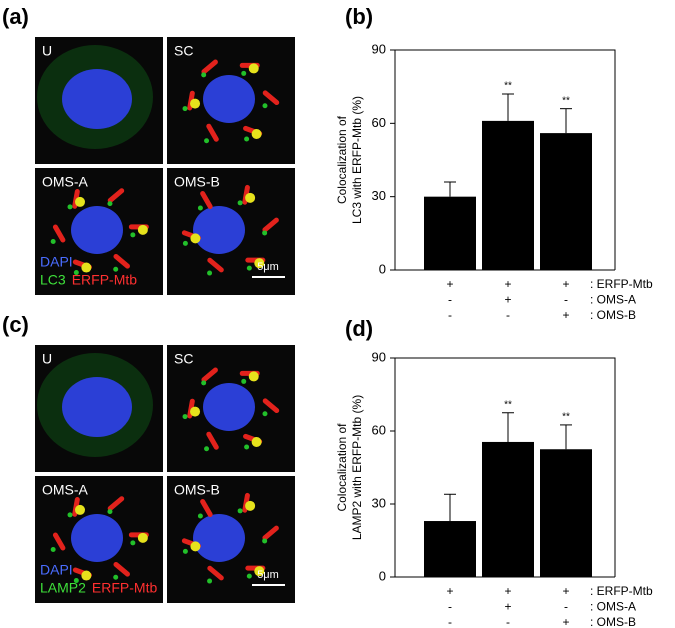 The height and width of the screenshot is (628, 675). I want to click on panel-label: (d), so click(359, 328).